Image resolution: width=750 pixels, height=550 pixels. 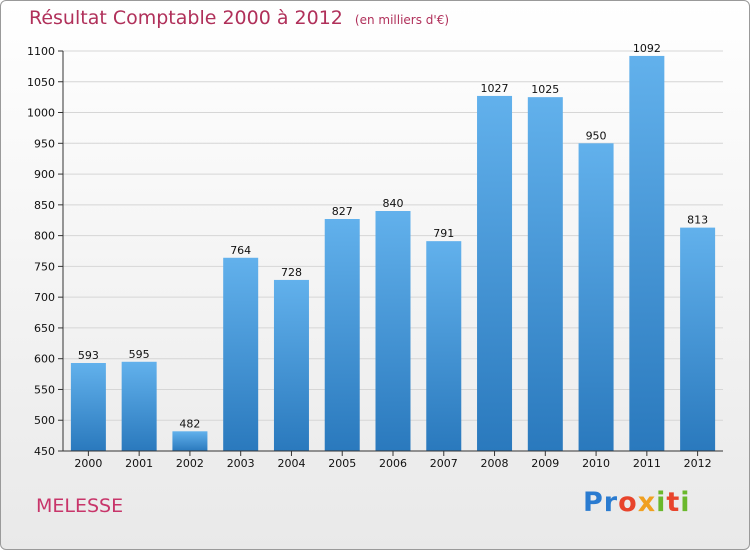 What do you see at coordinates (139, 354) in the screenshot?
I see `bar-value-label: 595` at bounding box center [139, 354].